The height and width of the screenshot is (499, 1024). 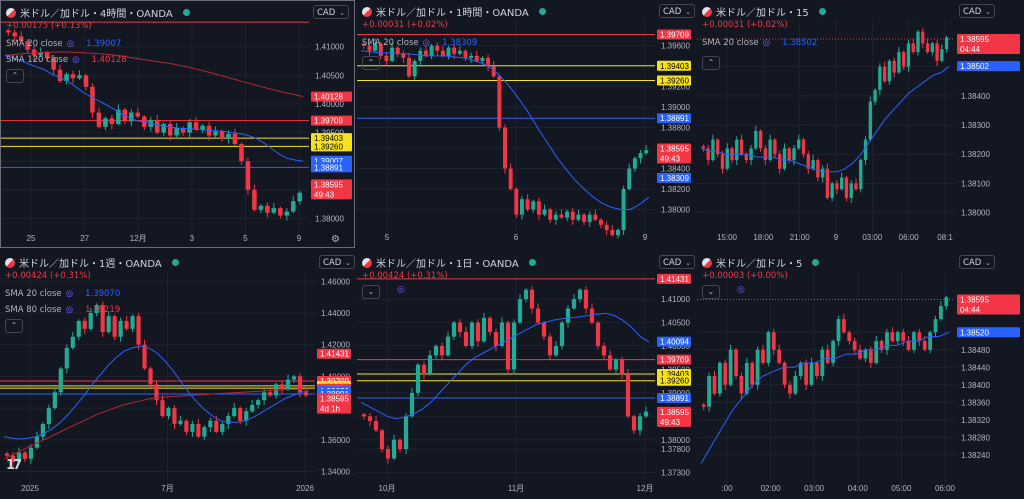 I want to click on indicator-row: SMA 20 close ◎ 1.38309, so click(x=419, y=43).